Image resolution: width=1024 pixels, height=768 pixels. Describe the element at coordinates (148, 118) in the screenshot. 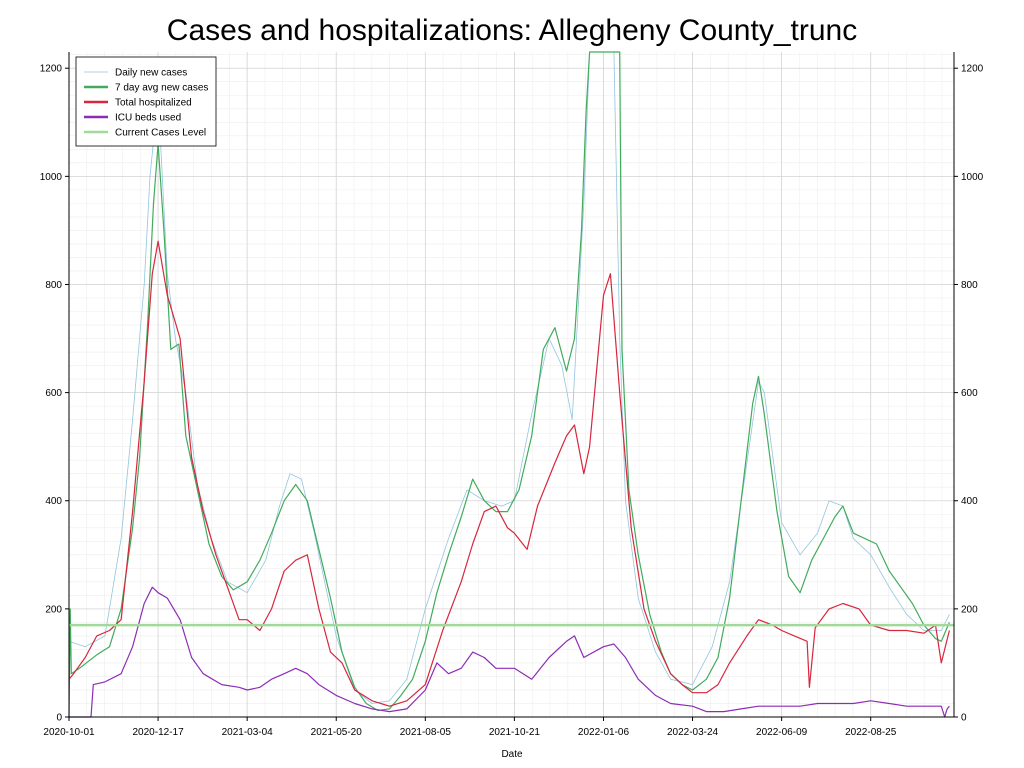

I see `legend-label: ICU beds used` at that location.